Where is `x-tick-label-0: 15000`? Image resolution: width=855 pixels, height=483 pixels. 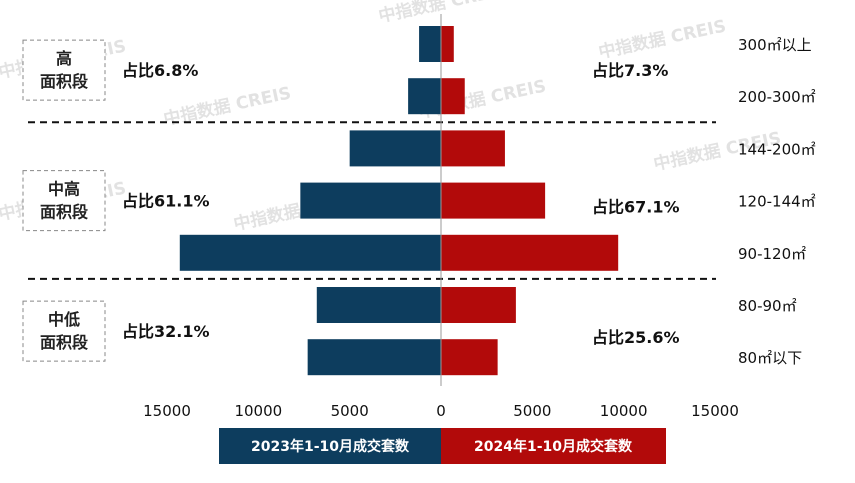
x-tick-label-0: 15000 is located at coordinates (167, 411).